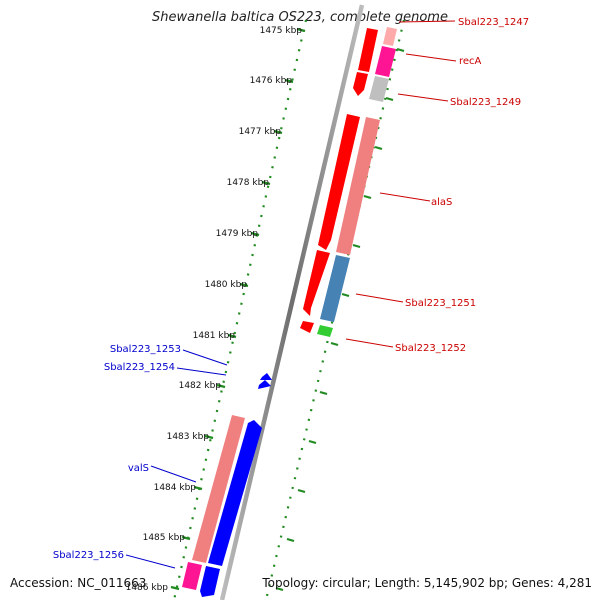 Image resolution: width=600 pixels, height=600 pixels. Describe the element at coordinates (237, 234) in the screenshot. I see `tick-label: 1479 kbp` at that location.